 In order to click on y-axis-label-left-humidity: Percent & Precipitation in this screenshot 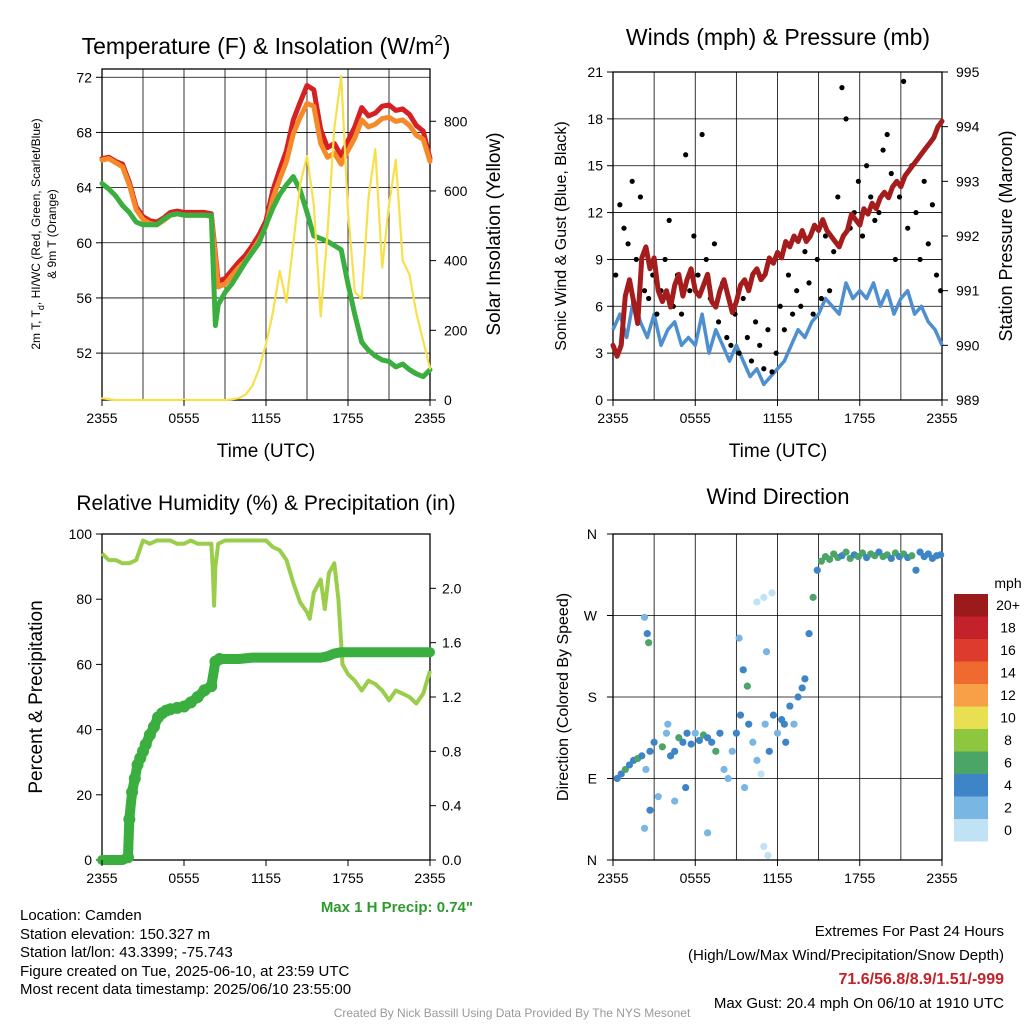, I will do `click(36, 696)`.